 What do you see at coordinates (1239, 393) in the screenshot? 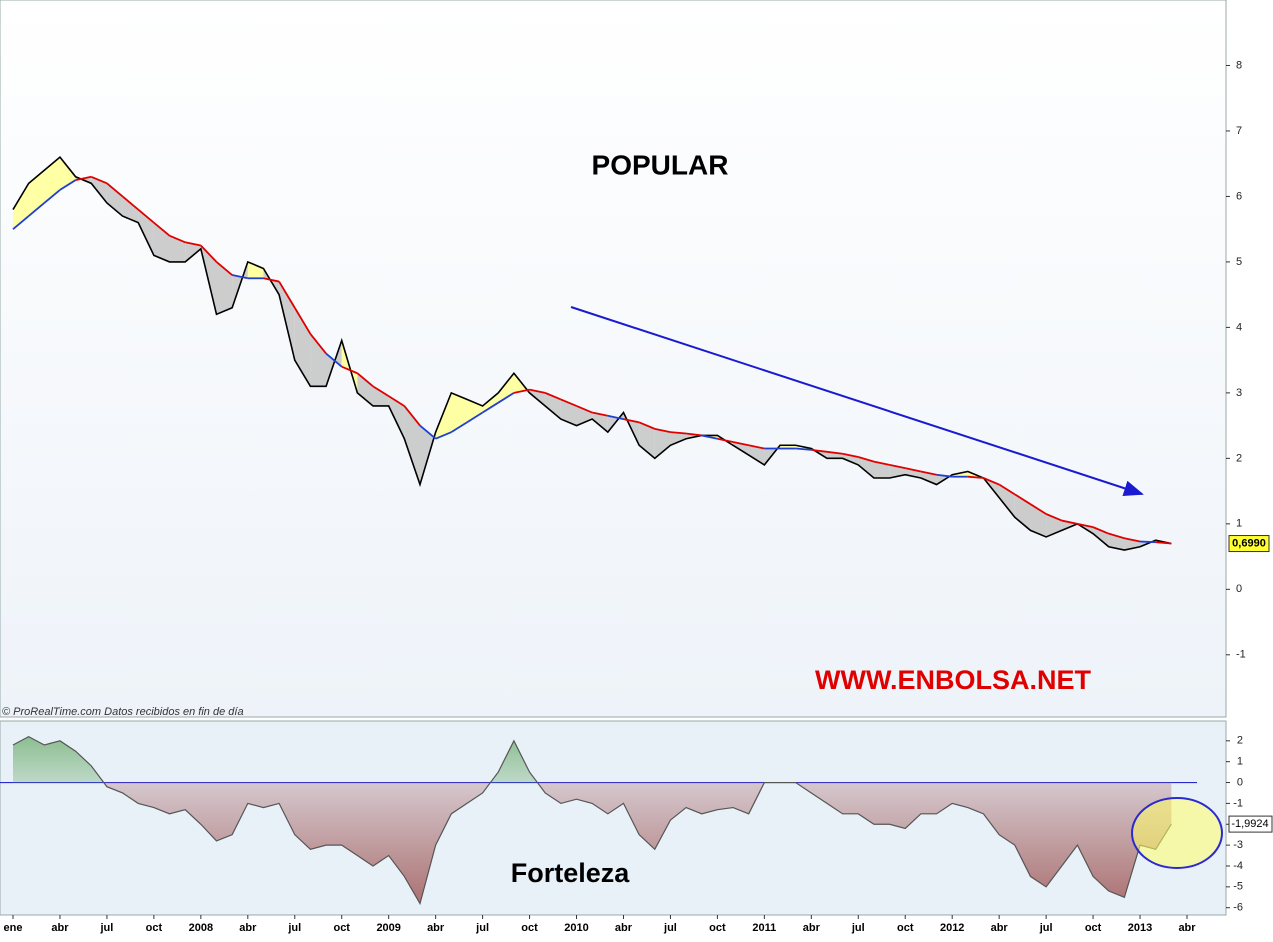
I see `y-tick-label: 3` at bounding box center [1239, 393].